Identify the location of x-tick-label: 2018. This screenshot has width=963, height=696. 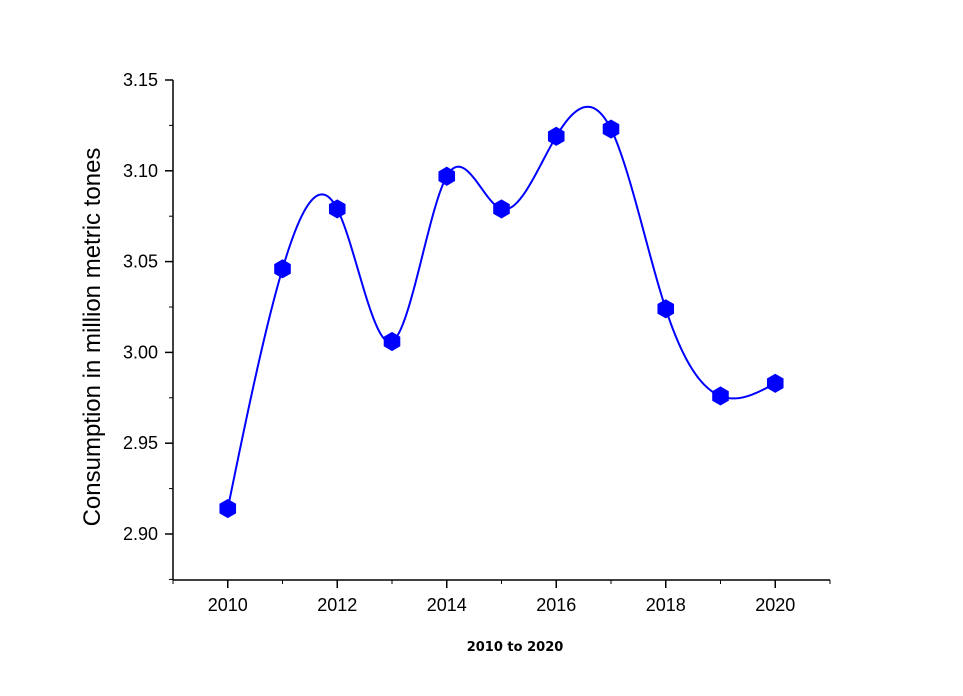
(666, 605).